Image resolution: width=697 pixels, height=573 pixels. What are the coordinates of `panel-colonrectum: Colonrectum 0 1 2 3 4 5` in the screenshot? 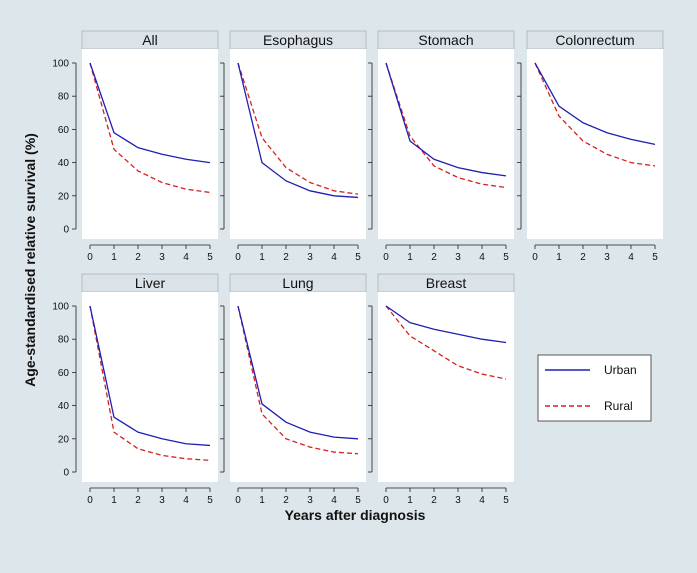 It's located at (590, 146).